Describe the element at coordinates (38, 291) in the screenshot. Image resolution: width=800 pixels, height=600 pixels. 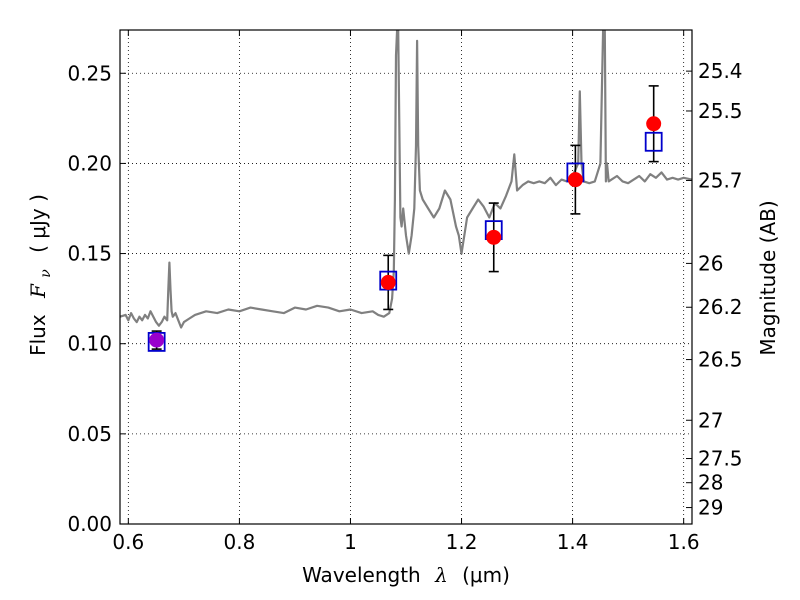
I see `y-axis-title-symbol: F` at that location.